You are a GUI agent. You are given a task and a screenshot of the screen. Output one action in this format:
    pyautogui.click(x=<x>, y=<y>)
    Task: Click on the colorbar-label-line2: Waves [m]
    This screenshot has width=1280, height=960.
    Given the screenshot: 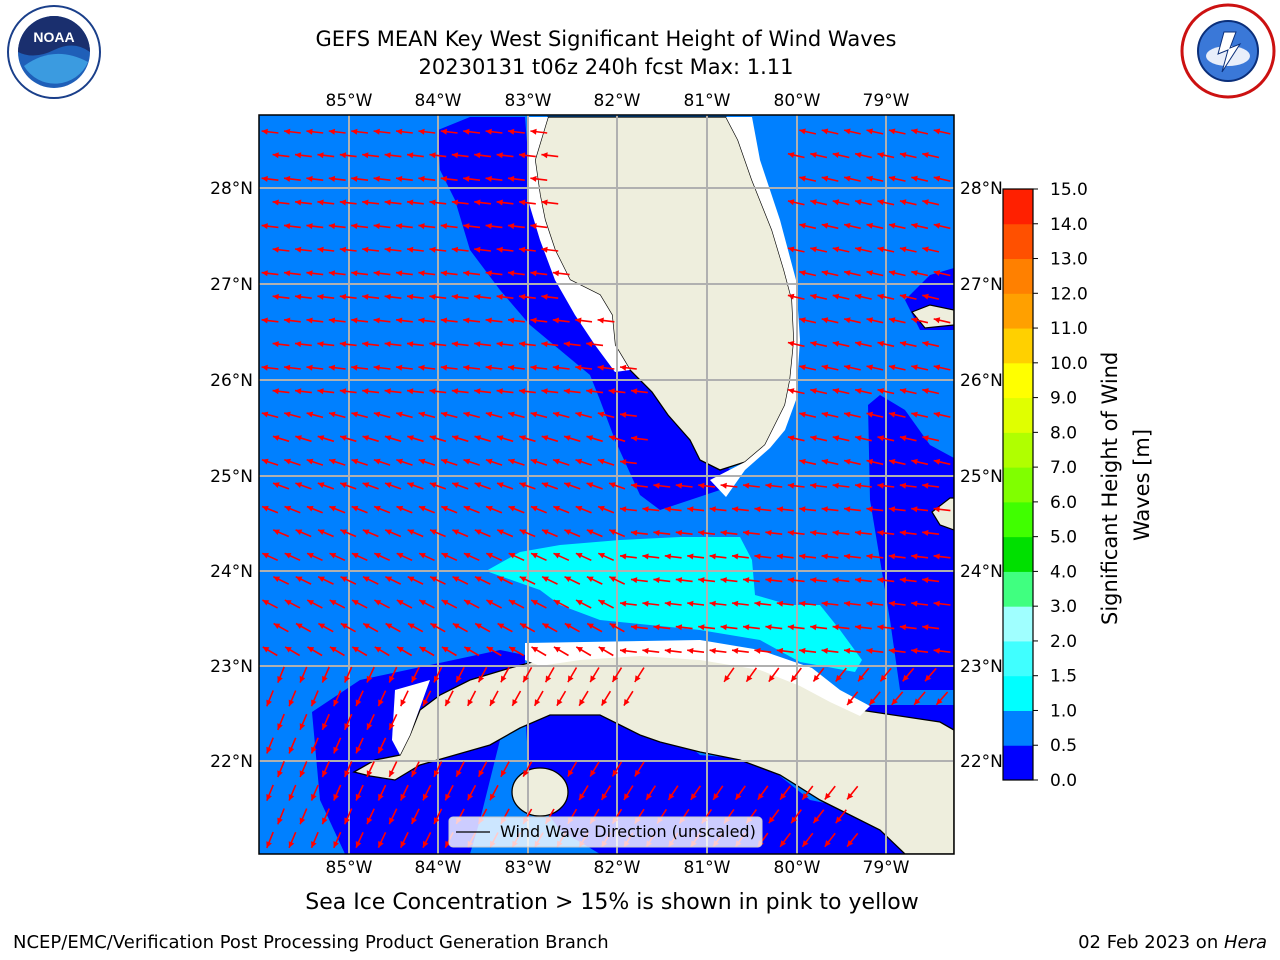 What is the action you would take?
    pyautogui.click(x=1142, y=485)
    